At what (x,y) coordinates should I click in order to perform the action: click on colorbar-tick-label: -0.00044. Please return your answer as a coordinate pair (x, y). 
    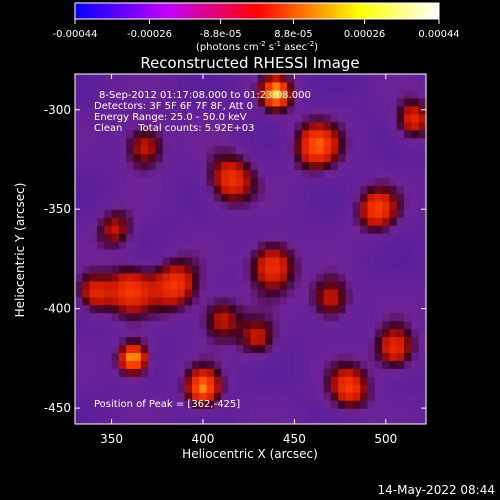
    Looking at the image, I should click on (75, 34).